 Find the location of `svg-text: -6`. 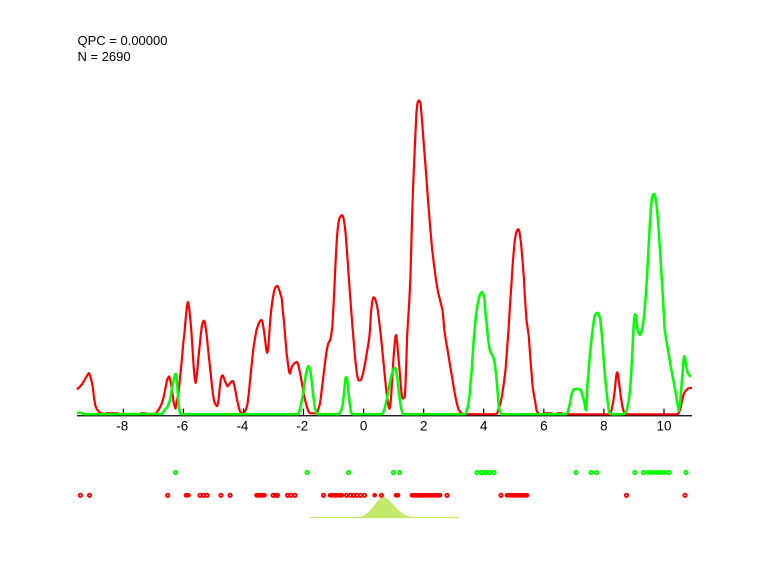

svg-text: -6 is located at coordinates (182, 426).